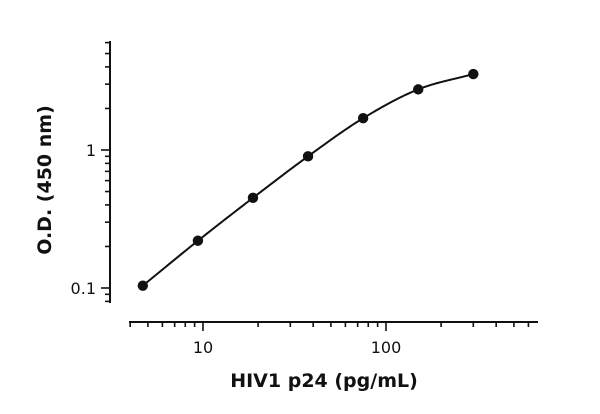 The width and height of the screenshot is (600, 414). I want to click on x-axis-title: HIV1 p24 (pg/mL), so click(324, 381).